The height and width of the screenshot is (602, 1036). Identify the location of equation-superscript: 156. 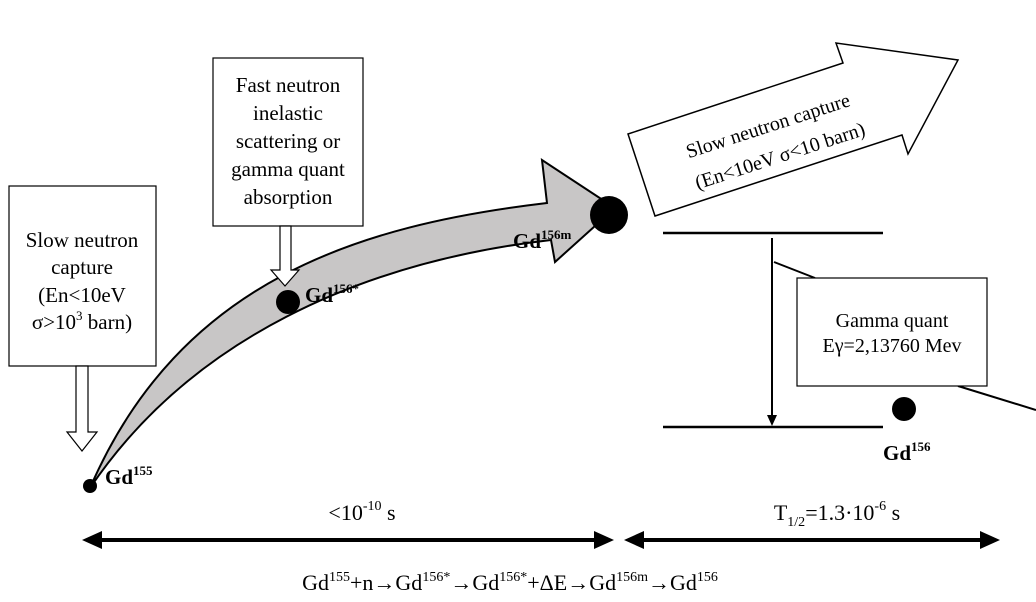
(707, 577).